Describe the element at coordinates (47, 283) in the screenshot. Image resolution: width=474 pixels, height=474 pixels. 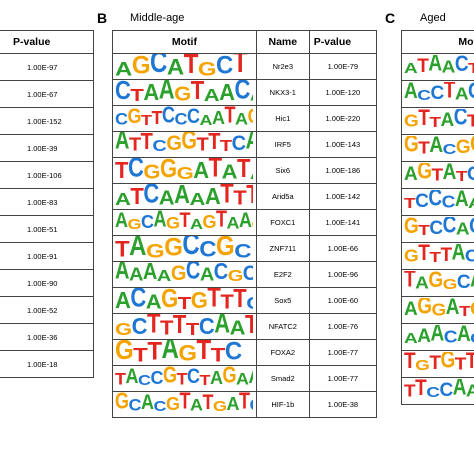
I see `table-row: 1.00E-90` at that location.